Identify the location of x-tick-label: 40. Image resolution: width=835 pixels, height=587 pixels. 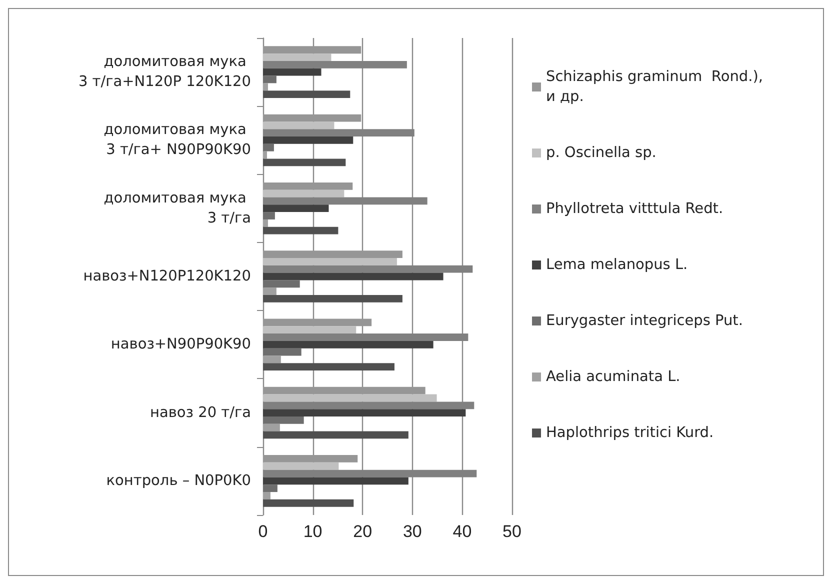
(462, 531).